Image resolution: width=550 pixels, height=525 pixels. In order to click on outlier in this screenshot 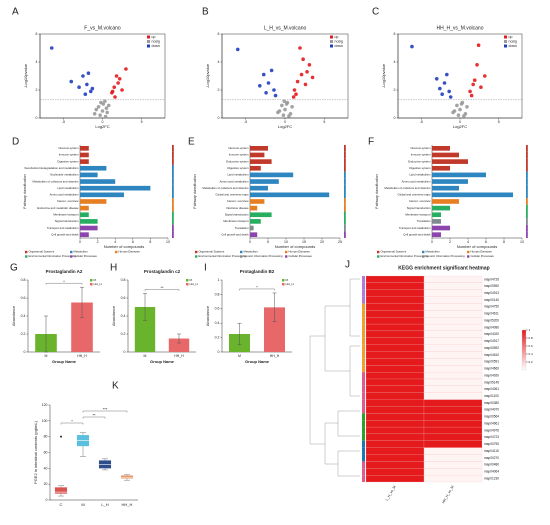, I will do `click(61, 436)`.